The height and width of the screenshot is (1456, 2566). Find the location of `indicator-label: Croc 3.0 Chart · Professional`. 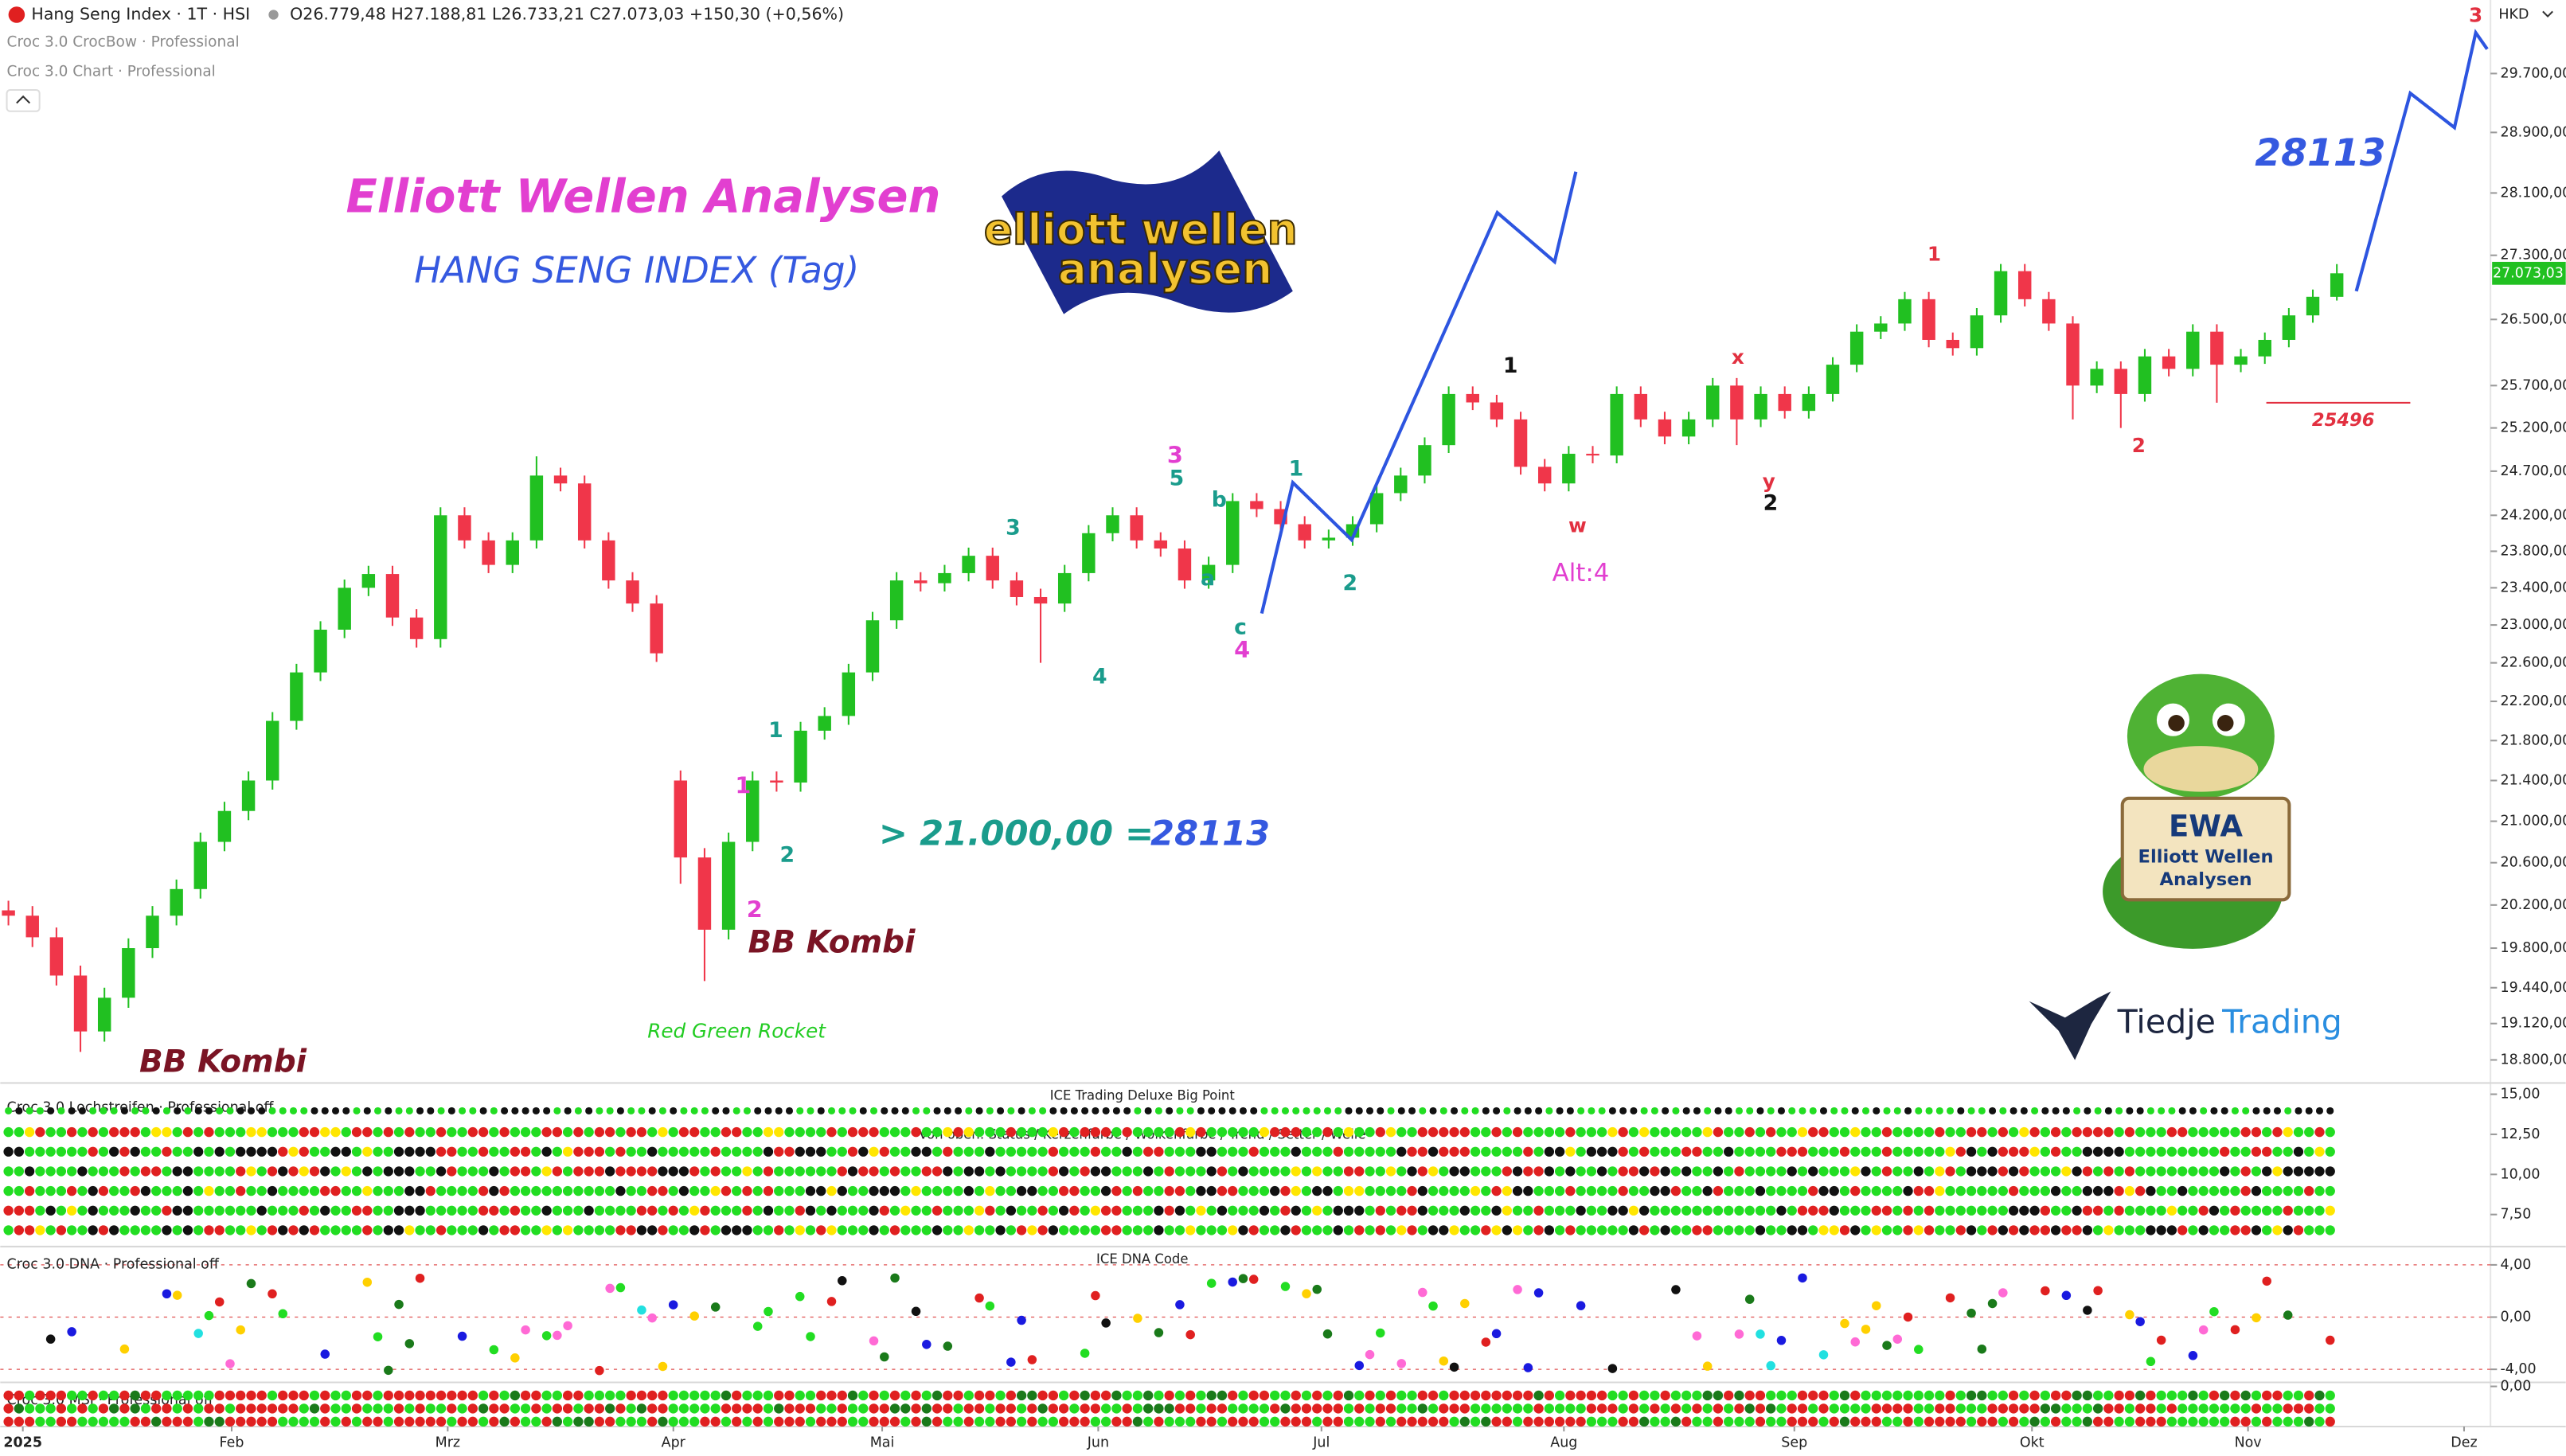

indicator-label: Croc 3.0 Chart · Professional is located at coordinates (111, 71).